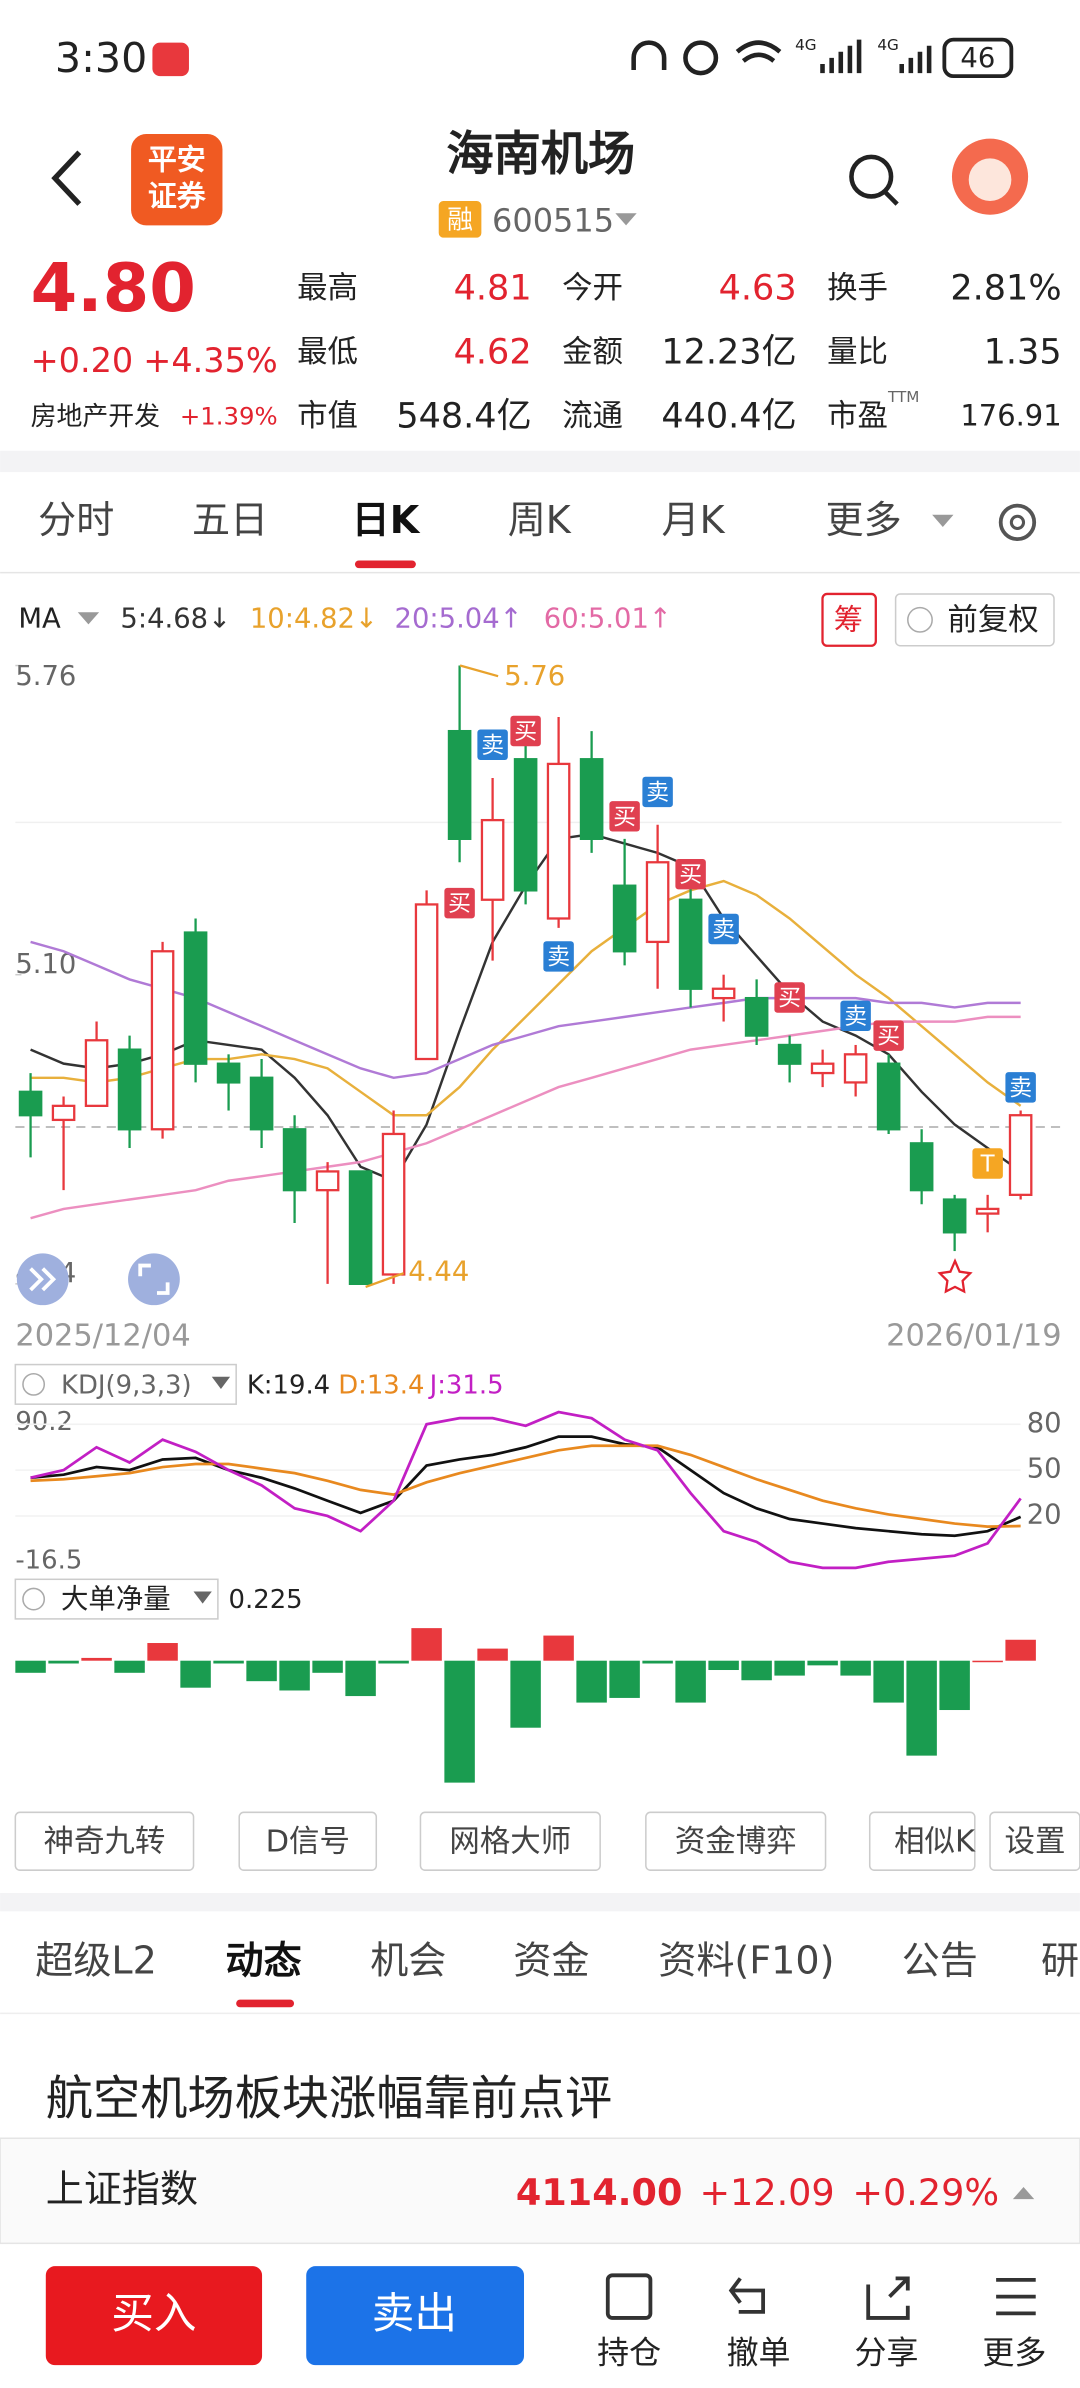  Describe the element at coordinates (48, 1561) in the screenshot. I see `kdj-min: -16.5` at that location.